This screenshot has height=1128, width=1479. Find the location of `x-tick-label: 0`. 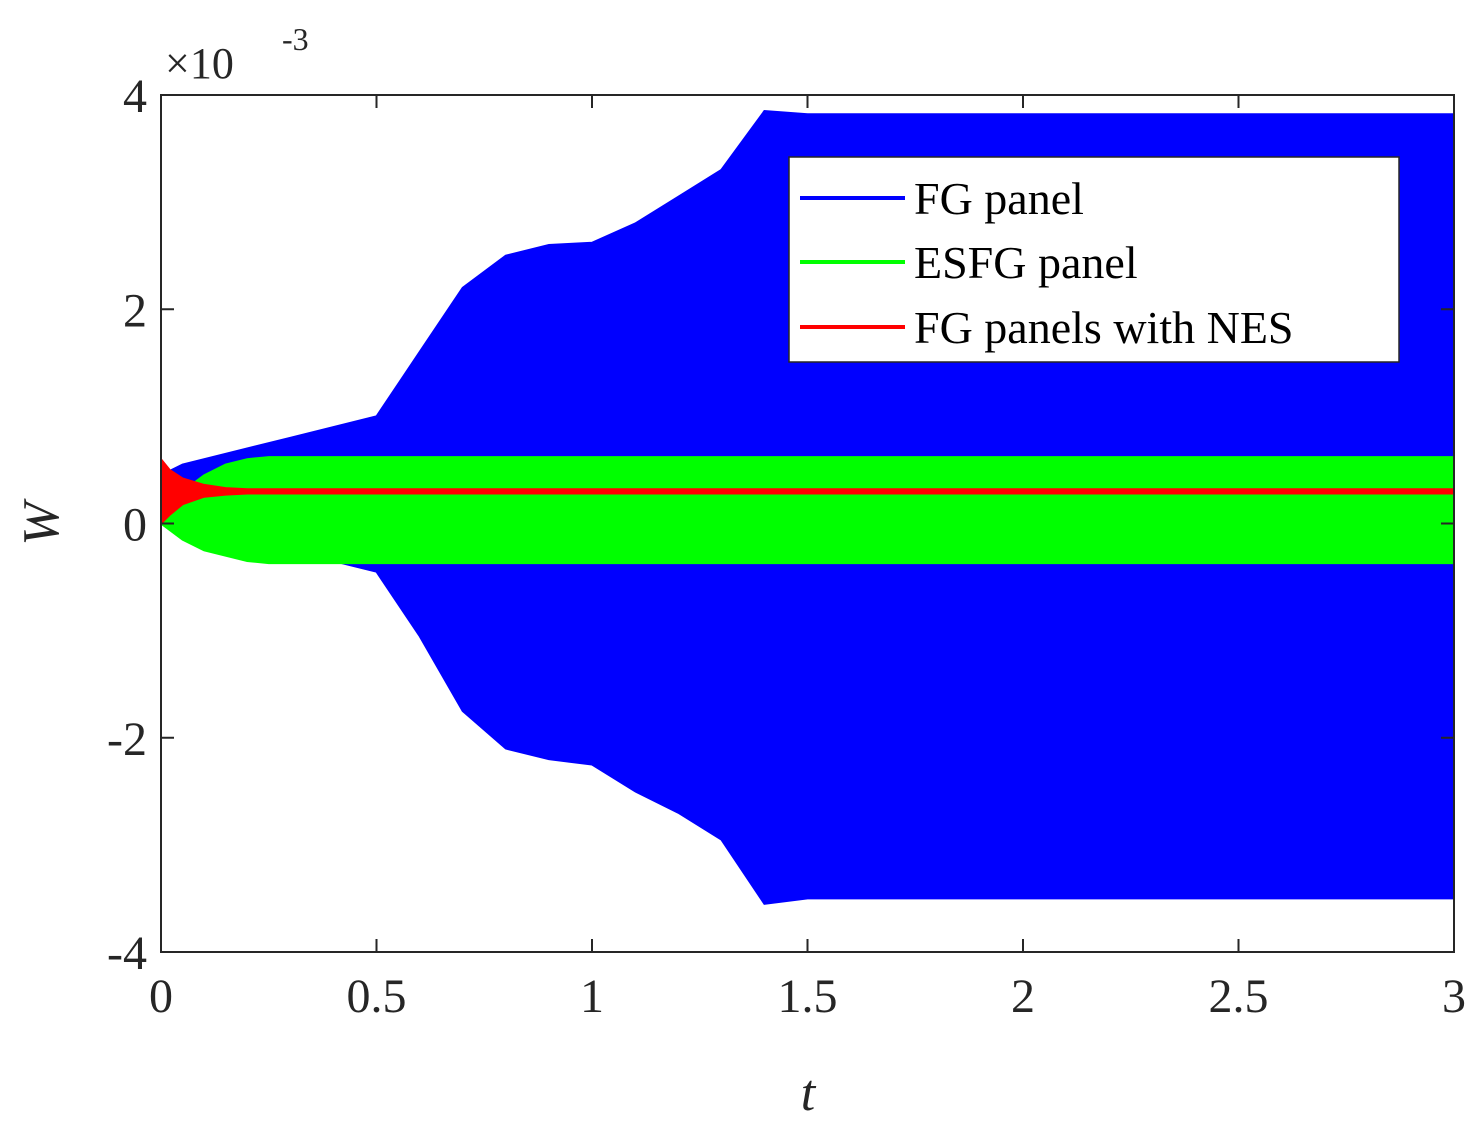

x-tick-label: 0 is located at coordinates (161, 996).